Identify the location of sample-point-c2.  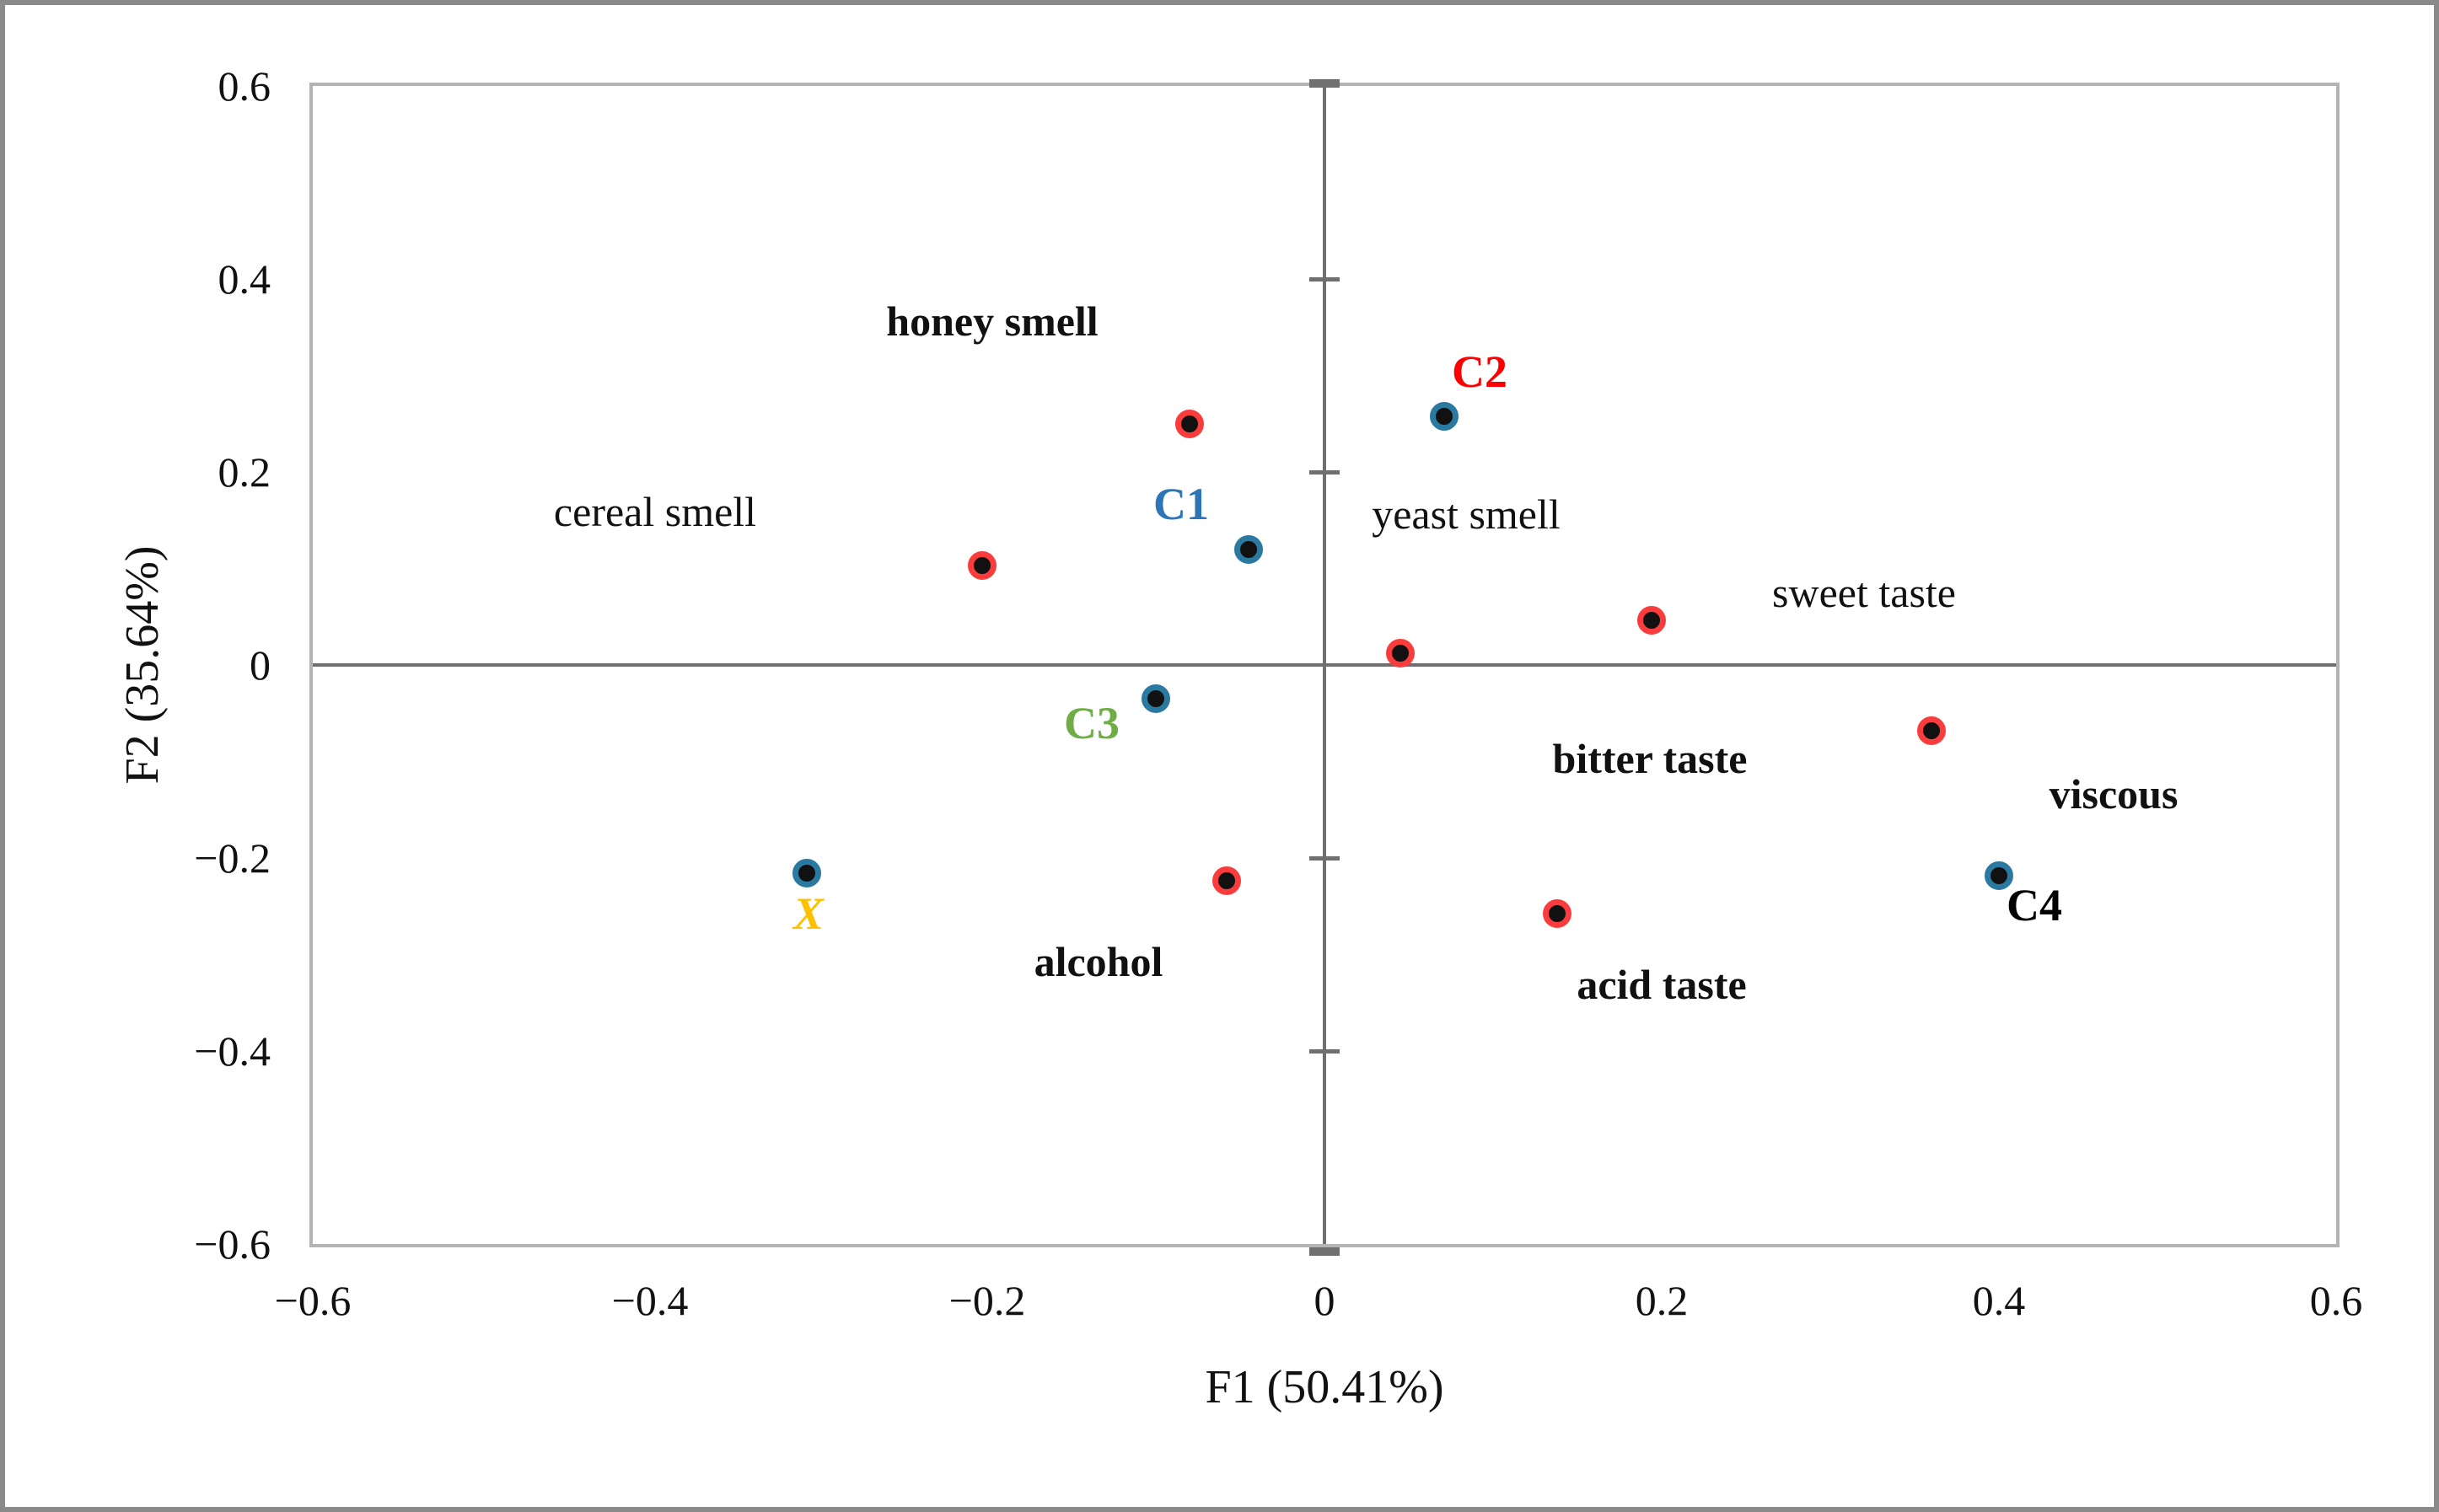
(1444, 416).